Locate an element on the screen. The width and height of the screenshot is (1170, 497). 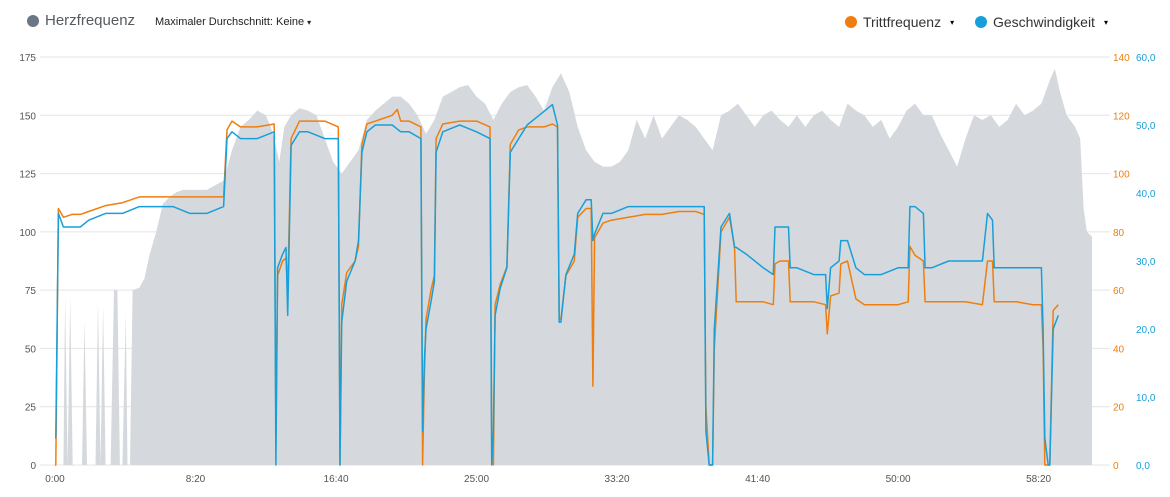
y-speed-tick-label: 20,0 is located at coordinates (1146, 330).